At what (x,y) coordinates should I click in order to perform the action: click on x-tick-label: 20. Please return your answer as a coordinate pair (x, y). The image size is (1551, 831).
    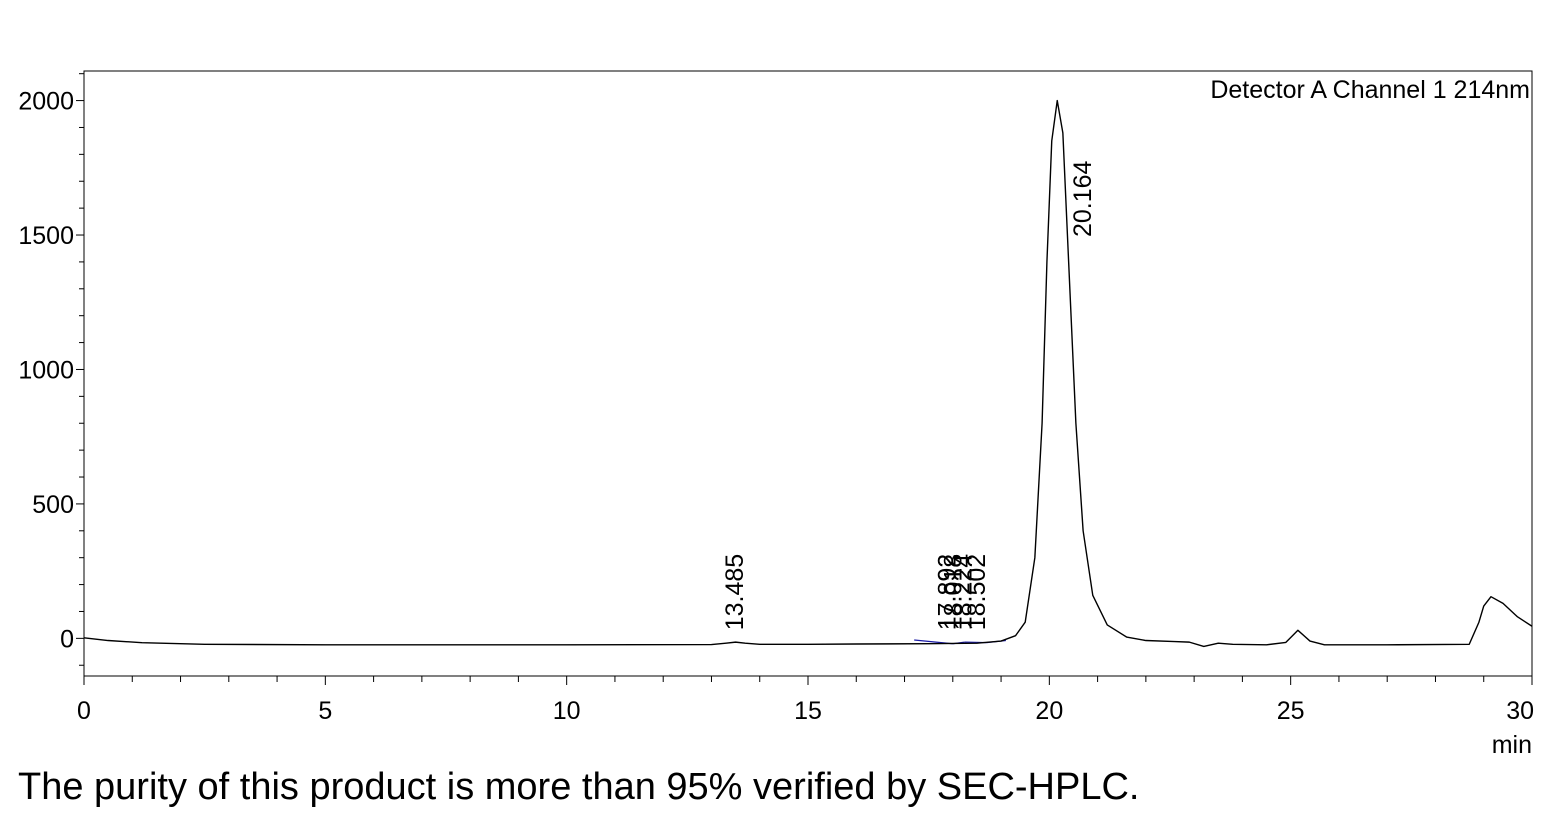
    Looking at the image, I should click on (1049, 711).